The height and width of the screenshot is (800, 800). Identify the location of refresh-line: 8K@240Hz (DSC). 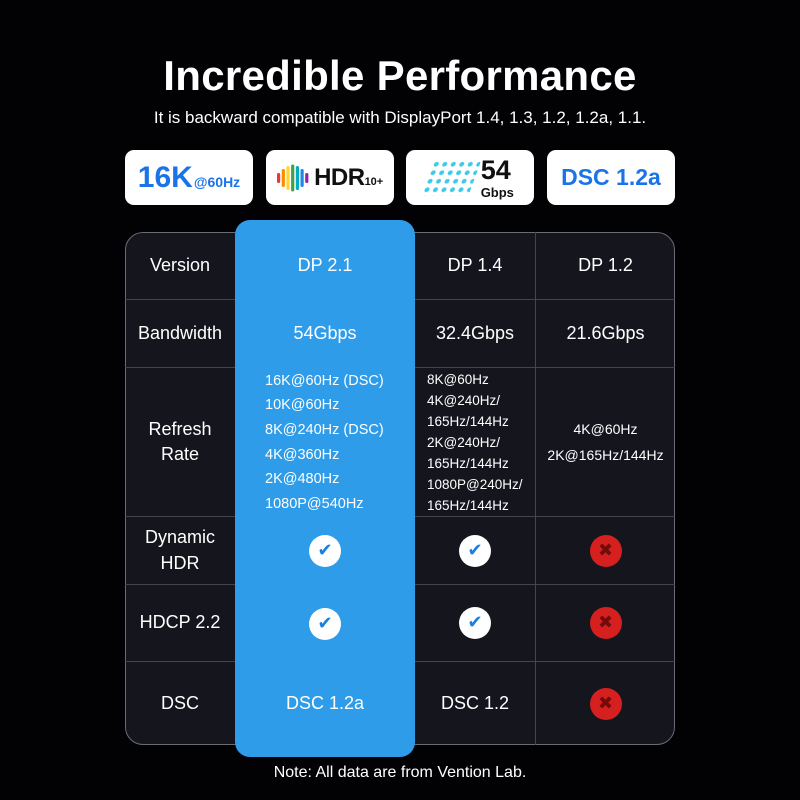
(324, 429).